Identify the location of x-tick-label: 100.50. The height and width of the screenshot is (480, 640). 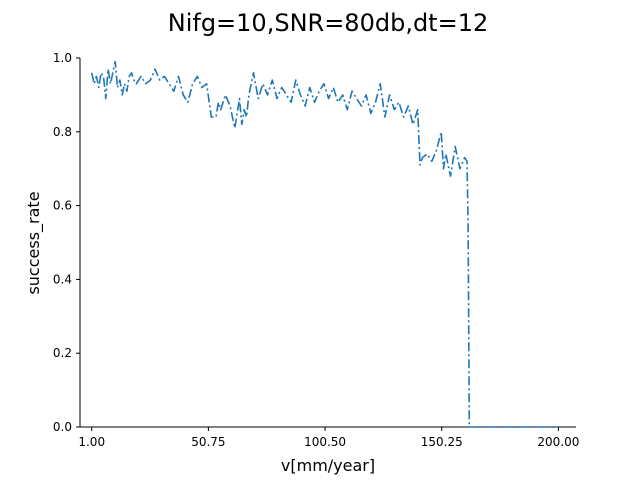
(325, 442).